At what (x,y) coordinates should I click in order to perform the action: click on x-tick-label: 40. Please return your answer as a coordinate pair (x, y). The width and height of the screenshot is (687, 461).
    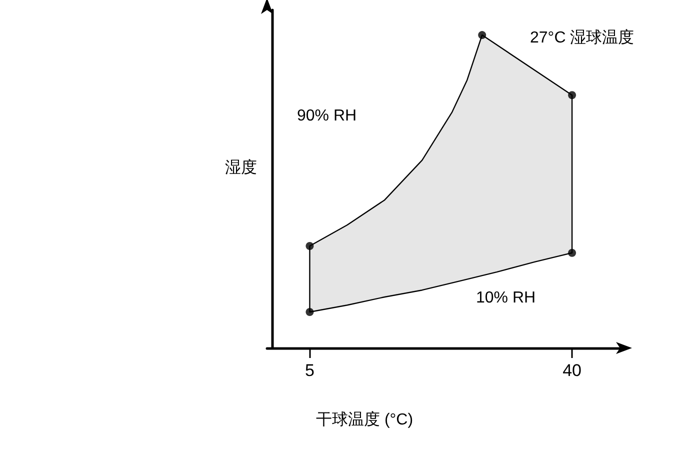
    Looking at the image, I should click on (572, 370).